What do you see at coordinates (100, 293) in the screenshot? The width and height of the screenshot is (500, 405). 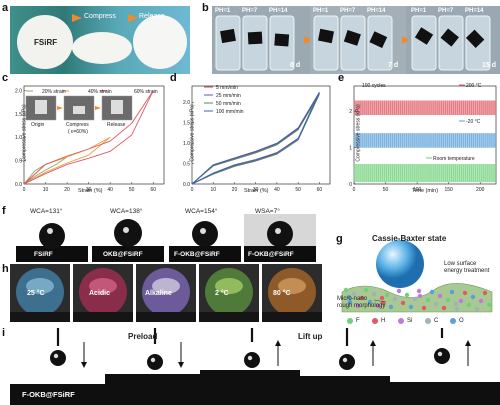 I see `drop-label: Acidic` at bounding box center [100, 293].